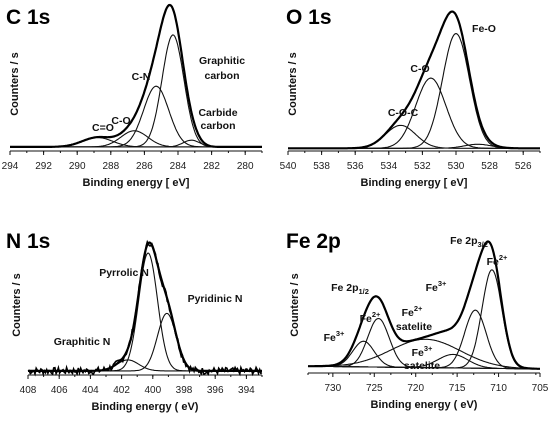 The height and width of the screenshot is (434, 550). Describe the element at coordinates (333, 388) in the screenshot. I see `x-tick-label: 730` at that location.